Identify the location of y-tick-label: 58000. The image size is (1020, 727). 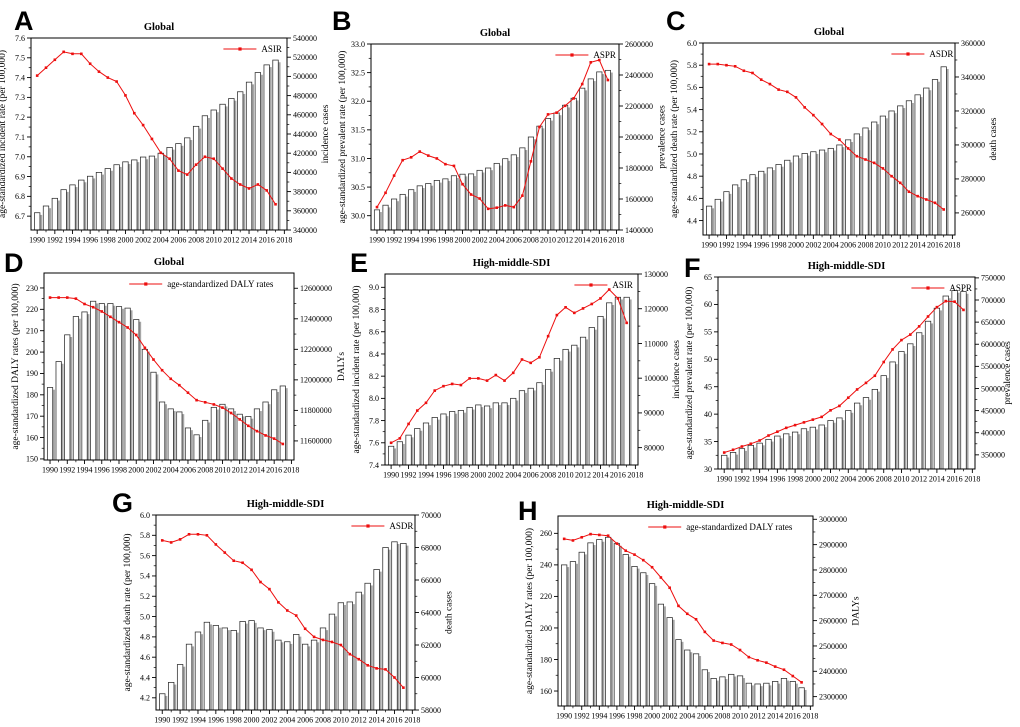
(431, 710).